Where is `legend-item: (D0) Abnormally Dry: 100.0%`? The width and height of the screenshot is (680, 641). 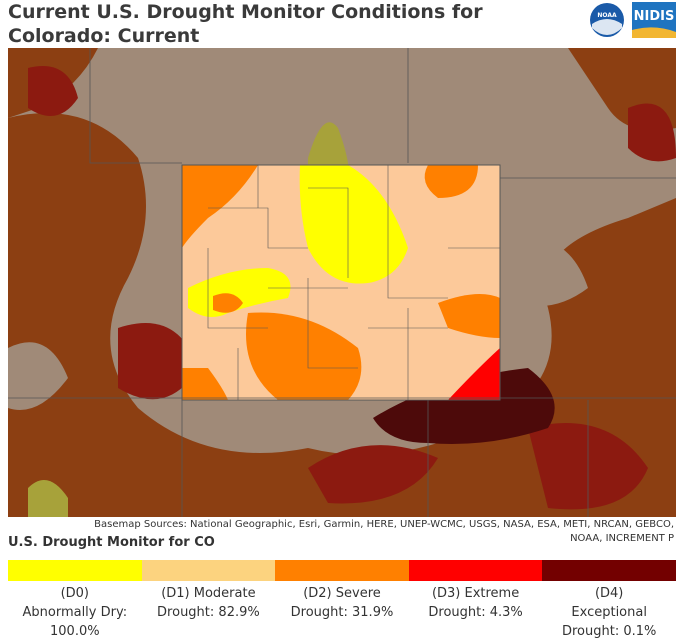 legend-item: (D0) Abnormally Dry: 100.0% is located at coordinates (75, 600).